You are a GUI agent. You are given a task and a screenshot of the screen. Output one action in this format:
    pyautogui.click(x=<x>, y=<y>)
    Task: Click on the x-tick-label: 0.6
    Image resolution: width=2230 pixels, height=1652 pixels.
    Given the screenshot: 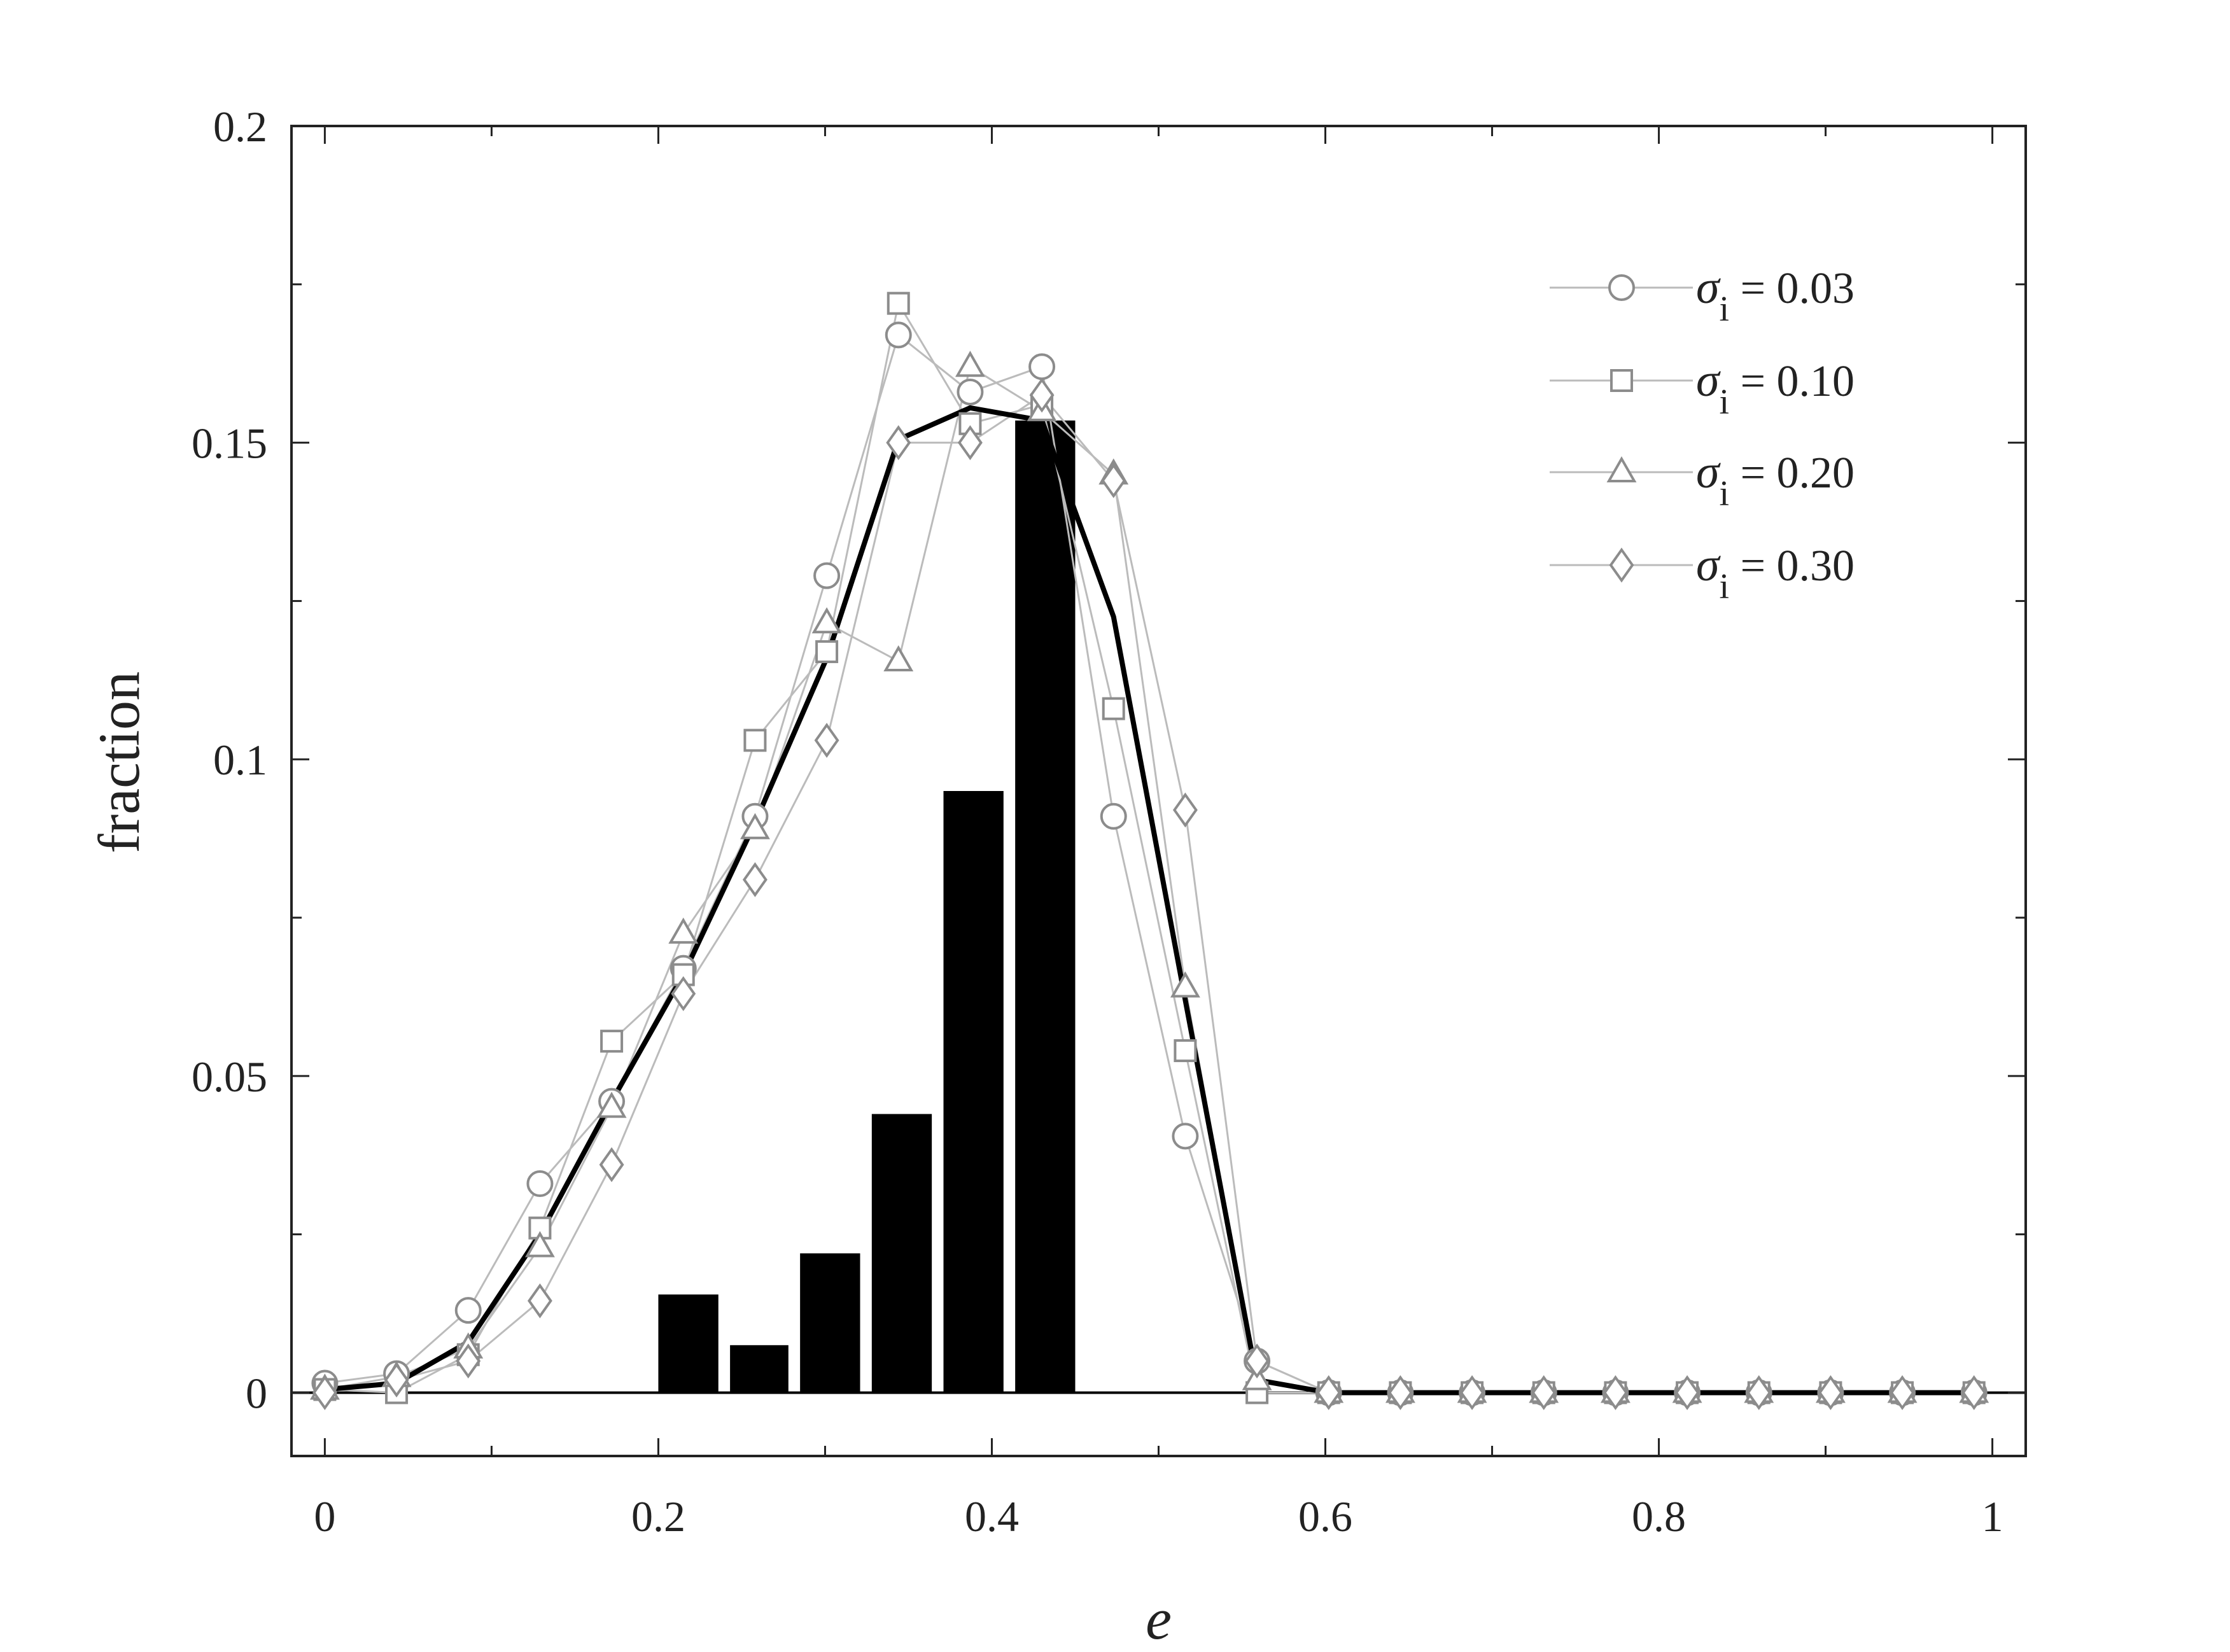 What is the action you would take?
    pyautogui.click(x=1325, y=1516)
    